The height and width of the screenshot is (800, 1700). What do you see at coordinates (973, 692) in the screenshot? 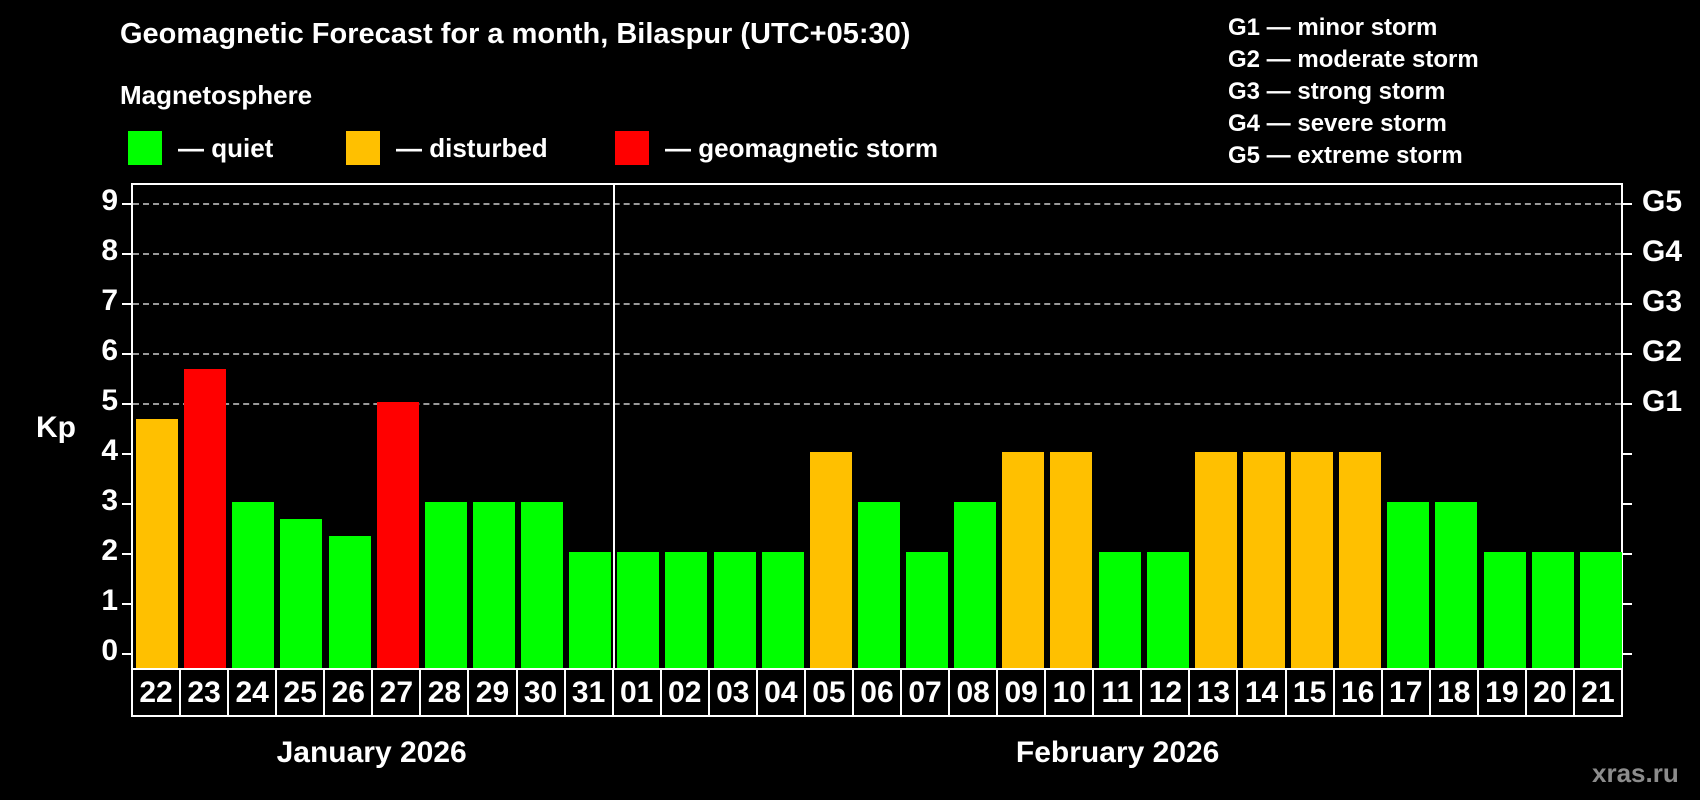
I see `day-label-08: 08` at bounding box center [973, 692].